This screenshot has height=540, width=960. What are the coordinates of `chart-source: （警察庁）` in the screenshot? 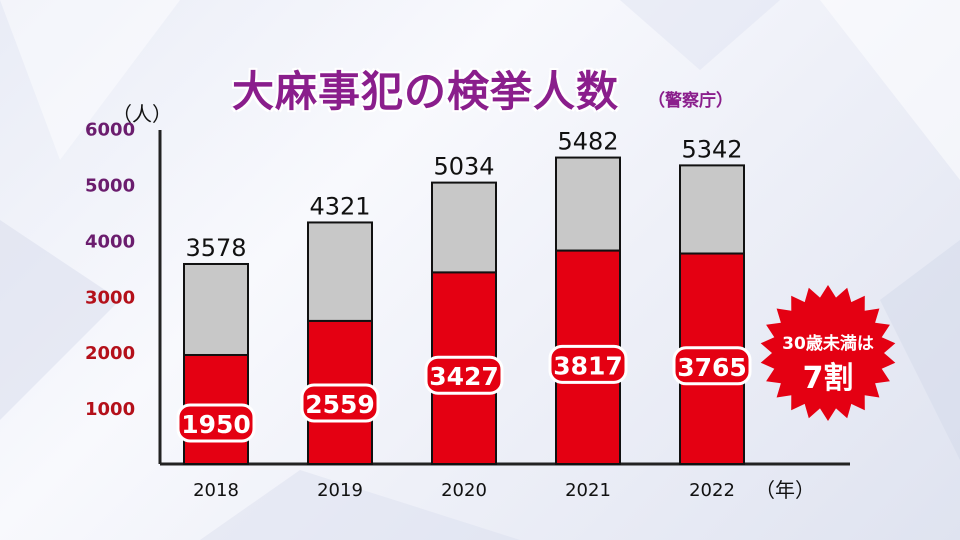 It's located at (690, 101).